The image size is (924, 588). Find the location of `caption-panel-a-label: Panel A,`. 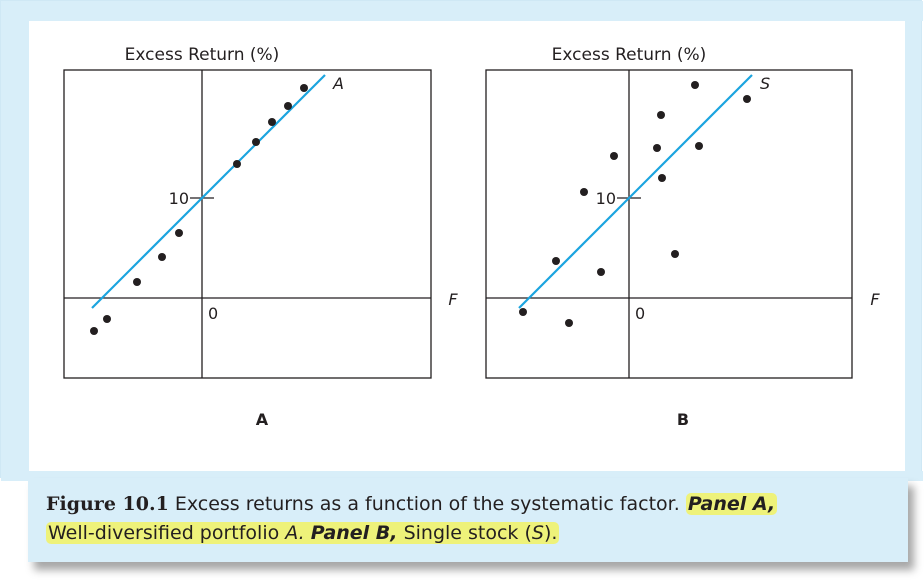

caption-panel-a-label: Panel A, is located at coordinates (731, 504).